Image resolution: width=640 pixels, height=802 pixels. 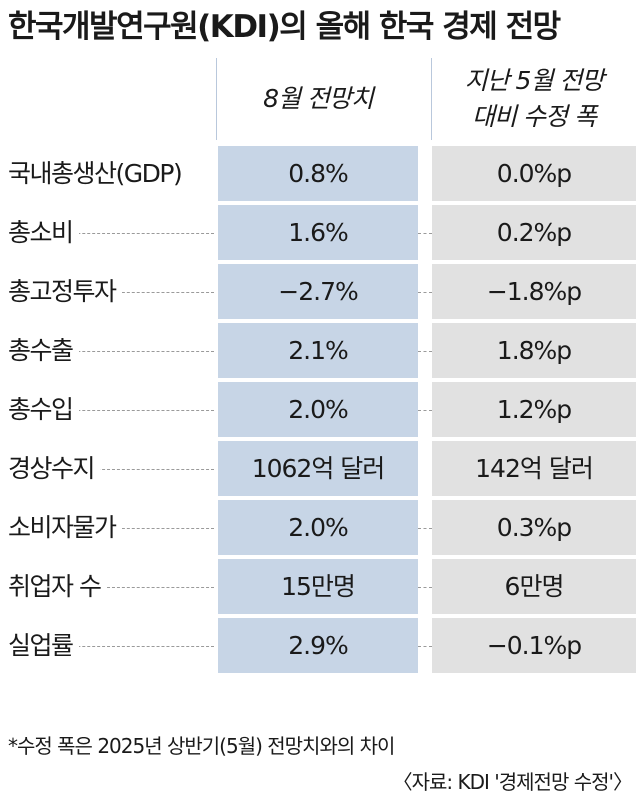 I want to click on row-label: 실업률, so click(x=43, y=645).